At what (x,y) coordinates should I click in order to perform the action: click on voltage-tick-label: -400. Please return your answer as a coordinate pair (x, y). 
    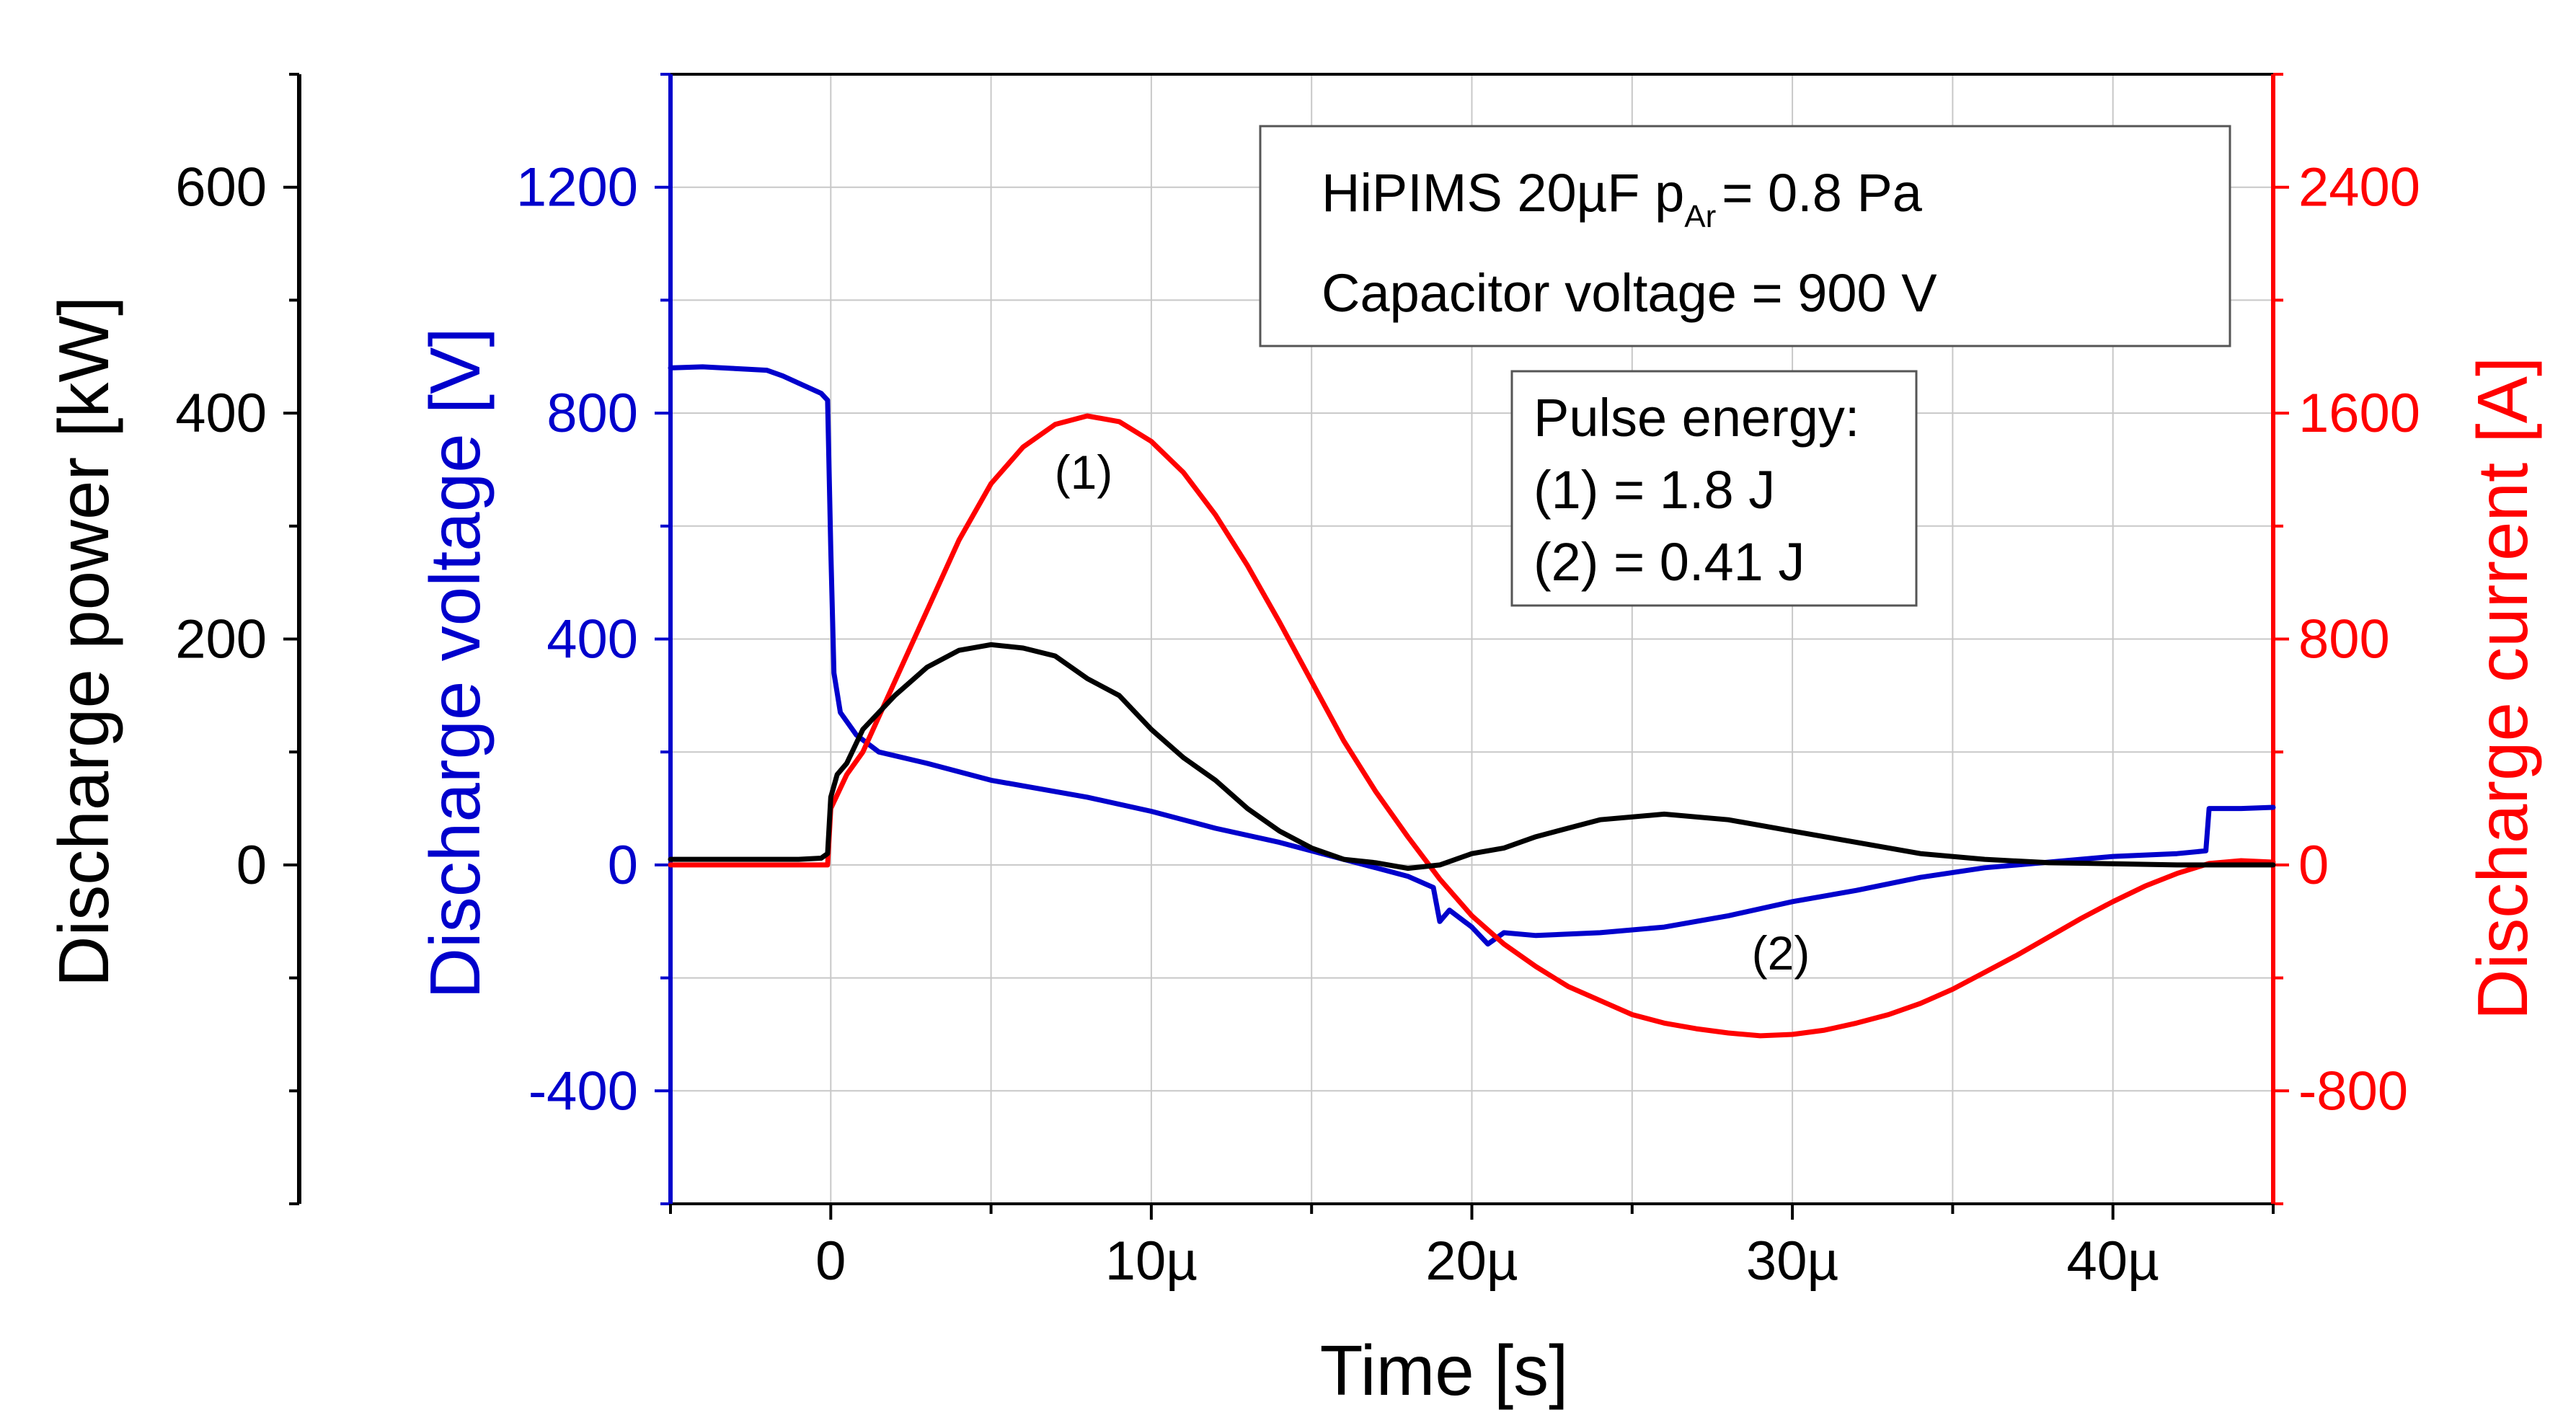
    Looking at the image, I should click on (583, 1091).